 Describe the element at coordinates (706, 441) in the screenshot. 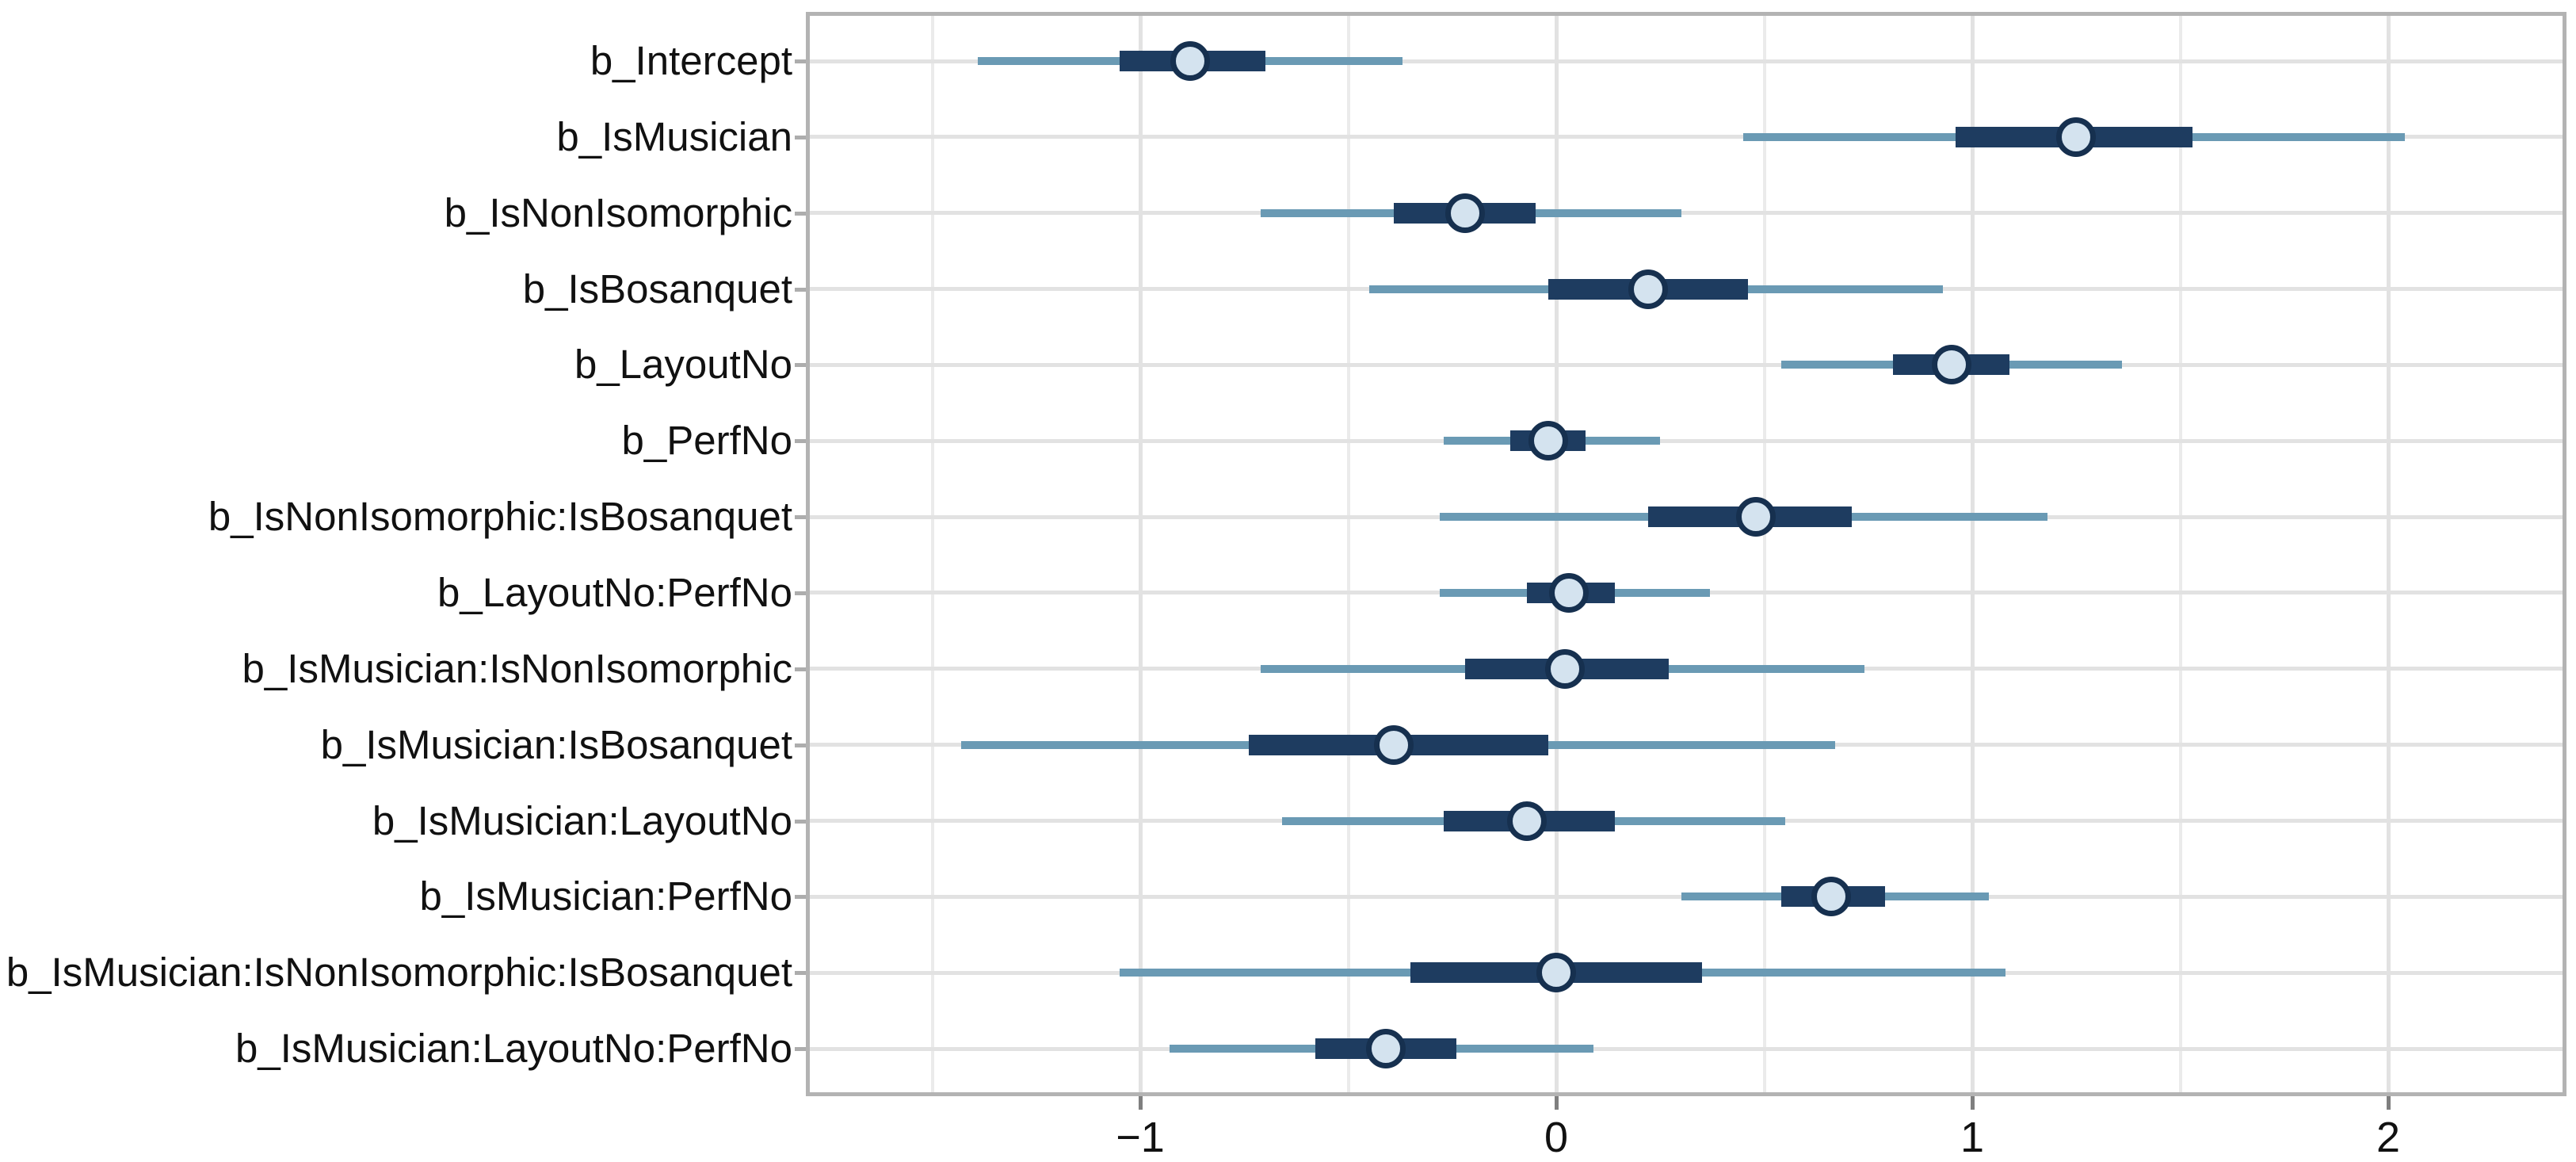

I see `y-axis-label: b_PerfNo` at that location.